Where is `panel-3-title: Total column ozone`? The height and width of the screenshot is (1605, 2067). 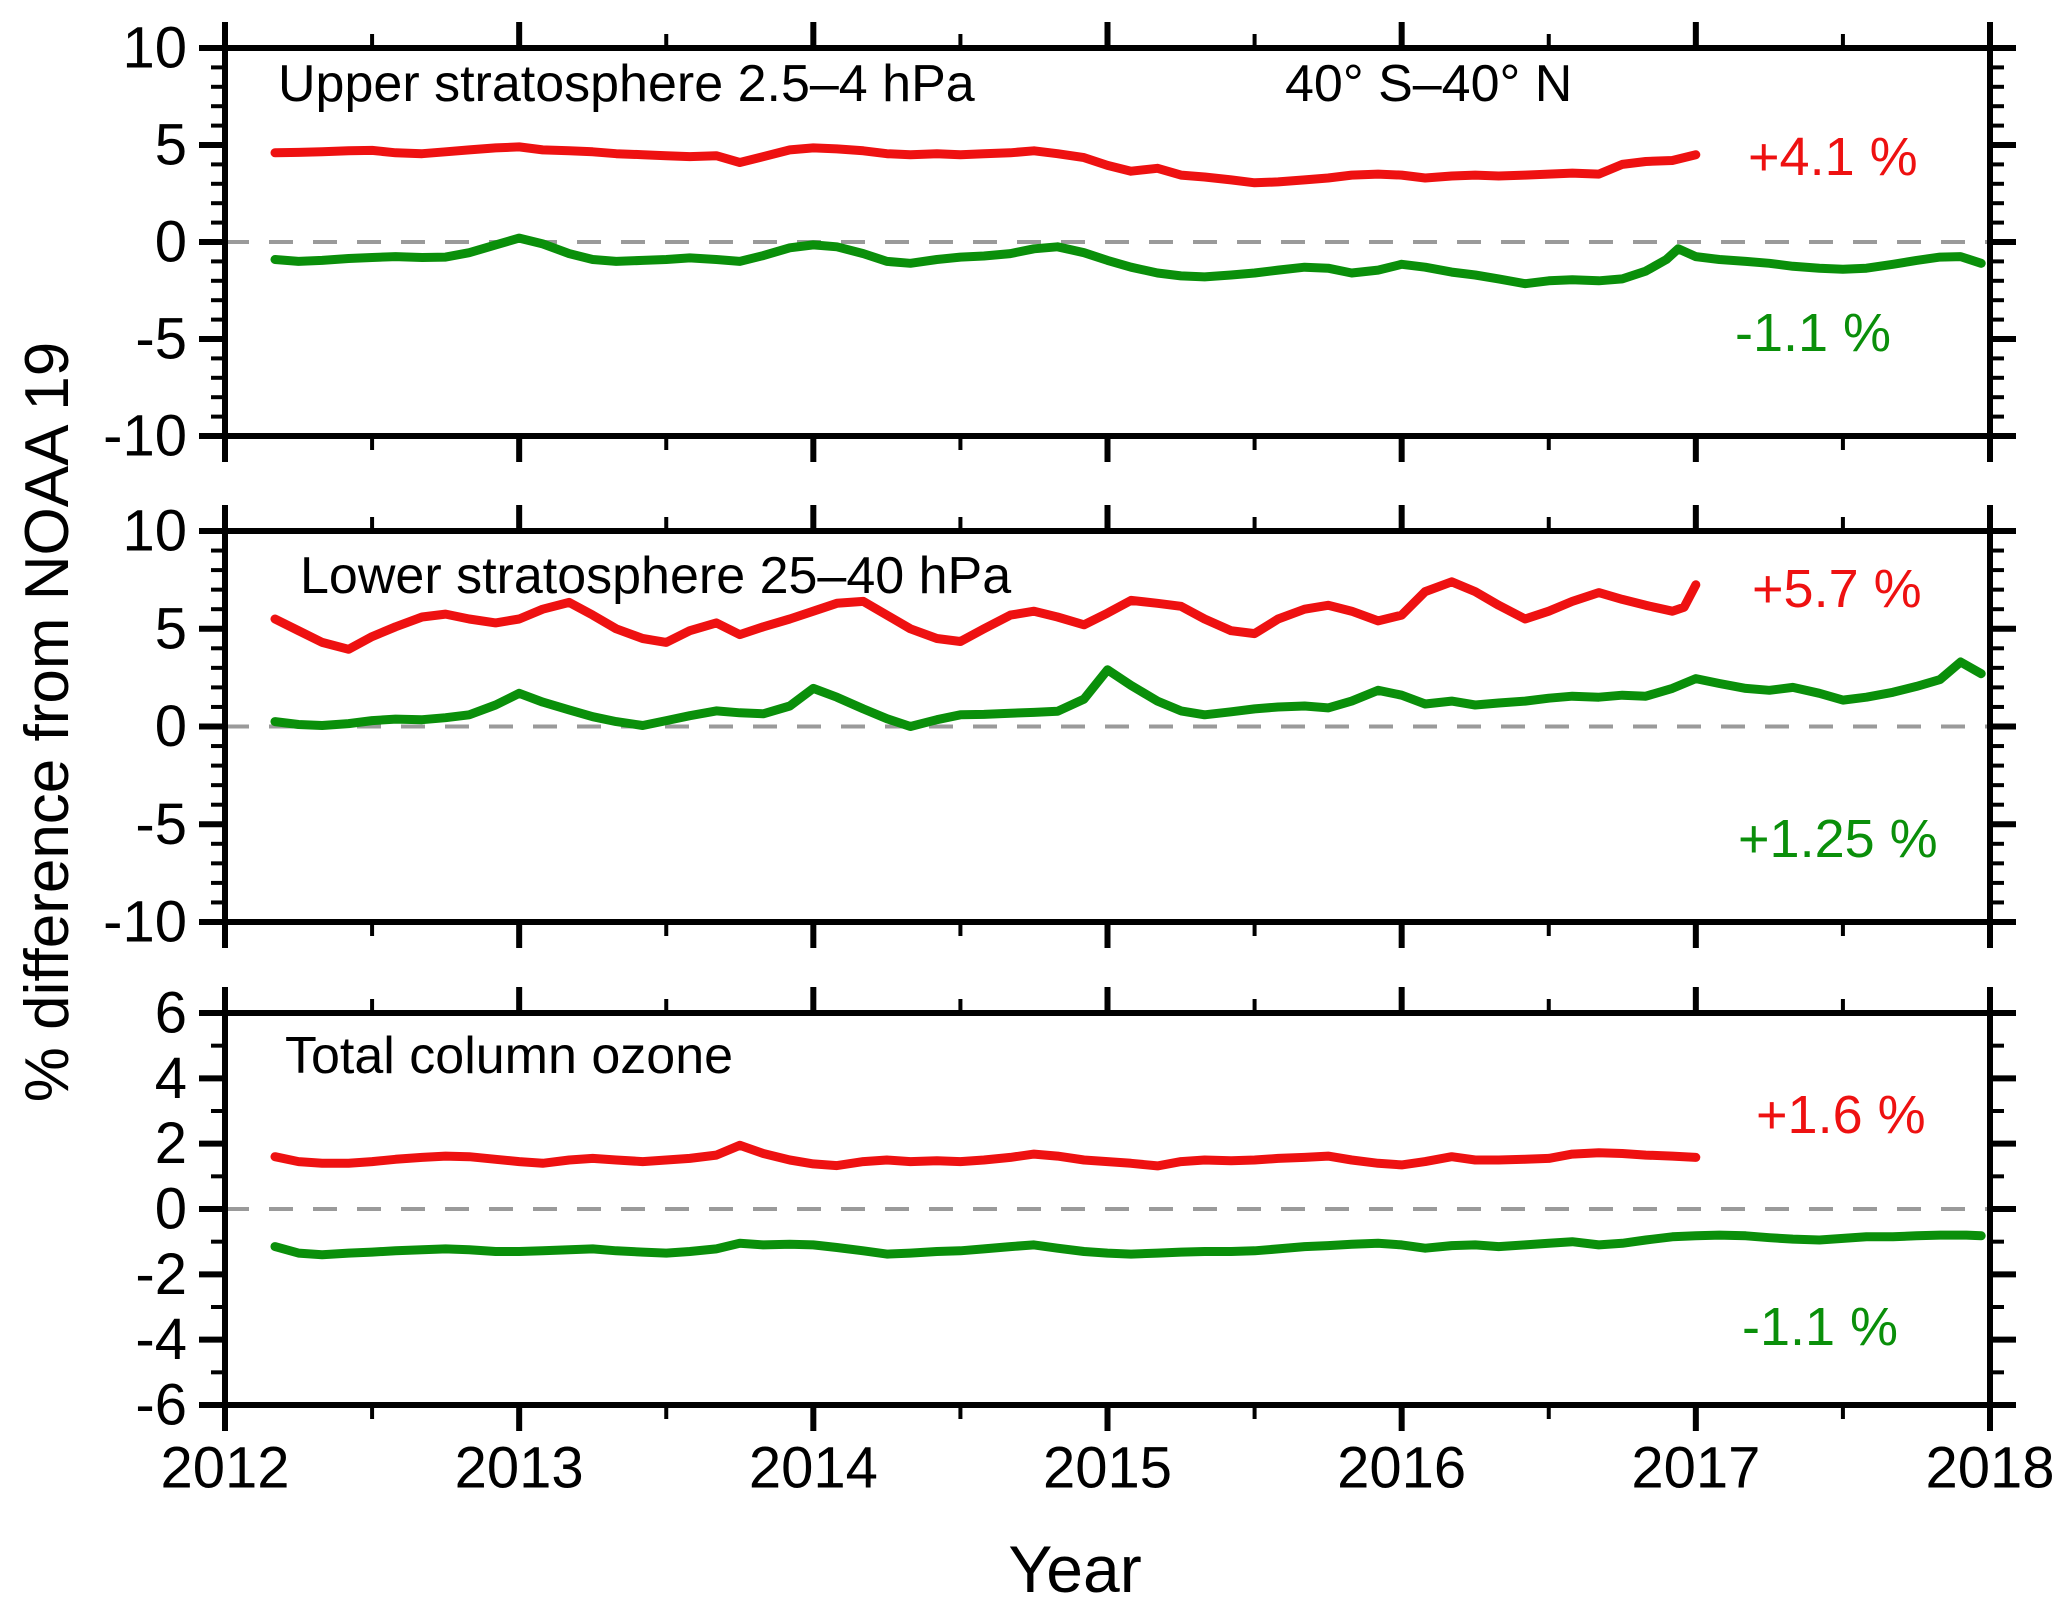 panel-3-title: Total column ozone is located at coordinates (509, 1056).